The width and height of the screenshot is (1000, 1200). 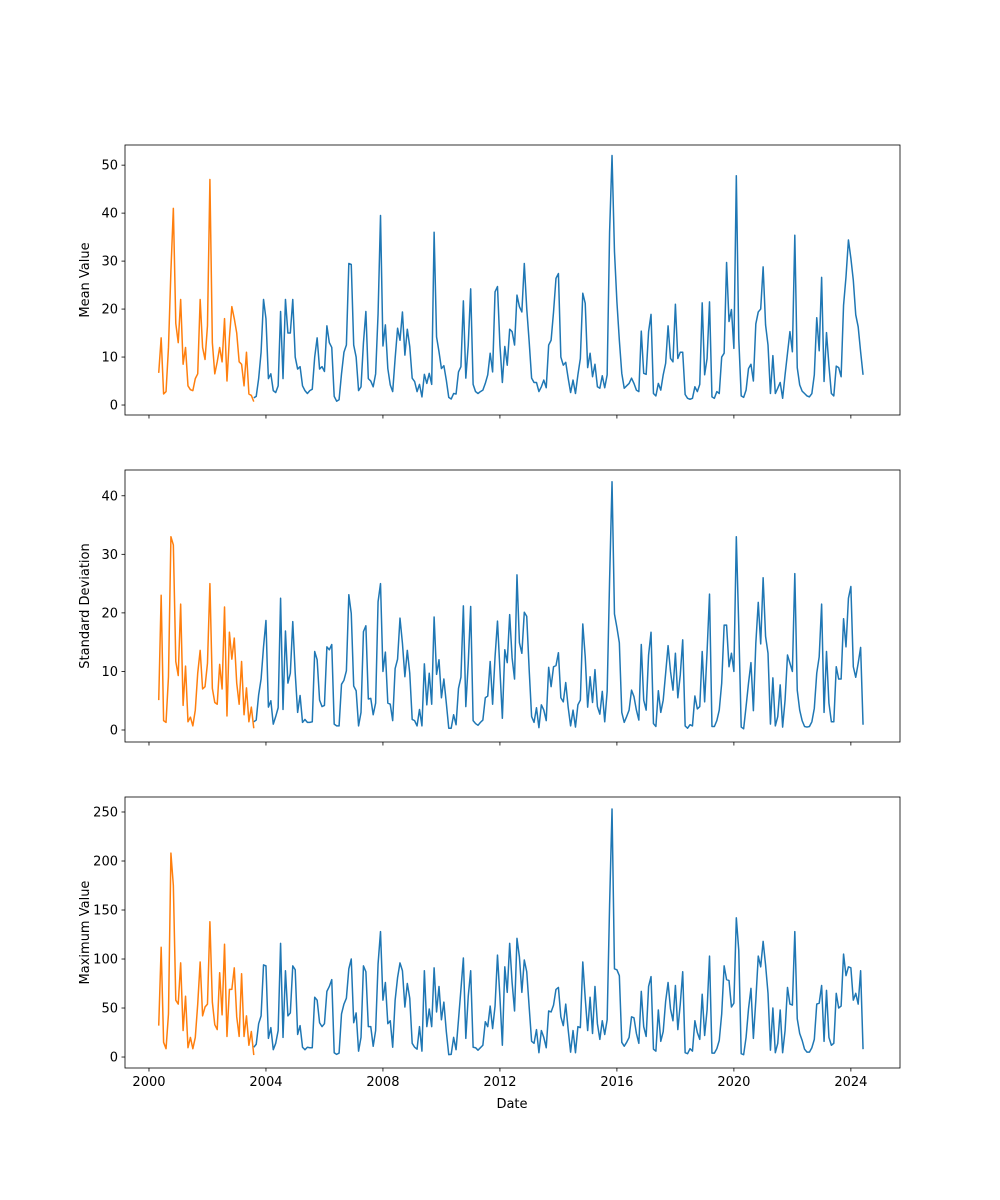 I want to click on x-tick-label: 2008, so click(x=382, y=1082).